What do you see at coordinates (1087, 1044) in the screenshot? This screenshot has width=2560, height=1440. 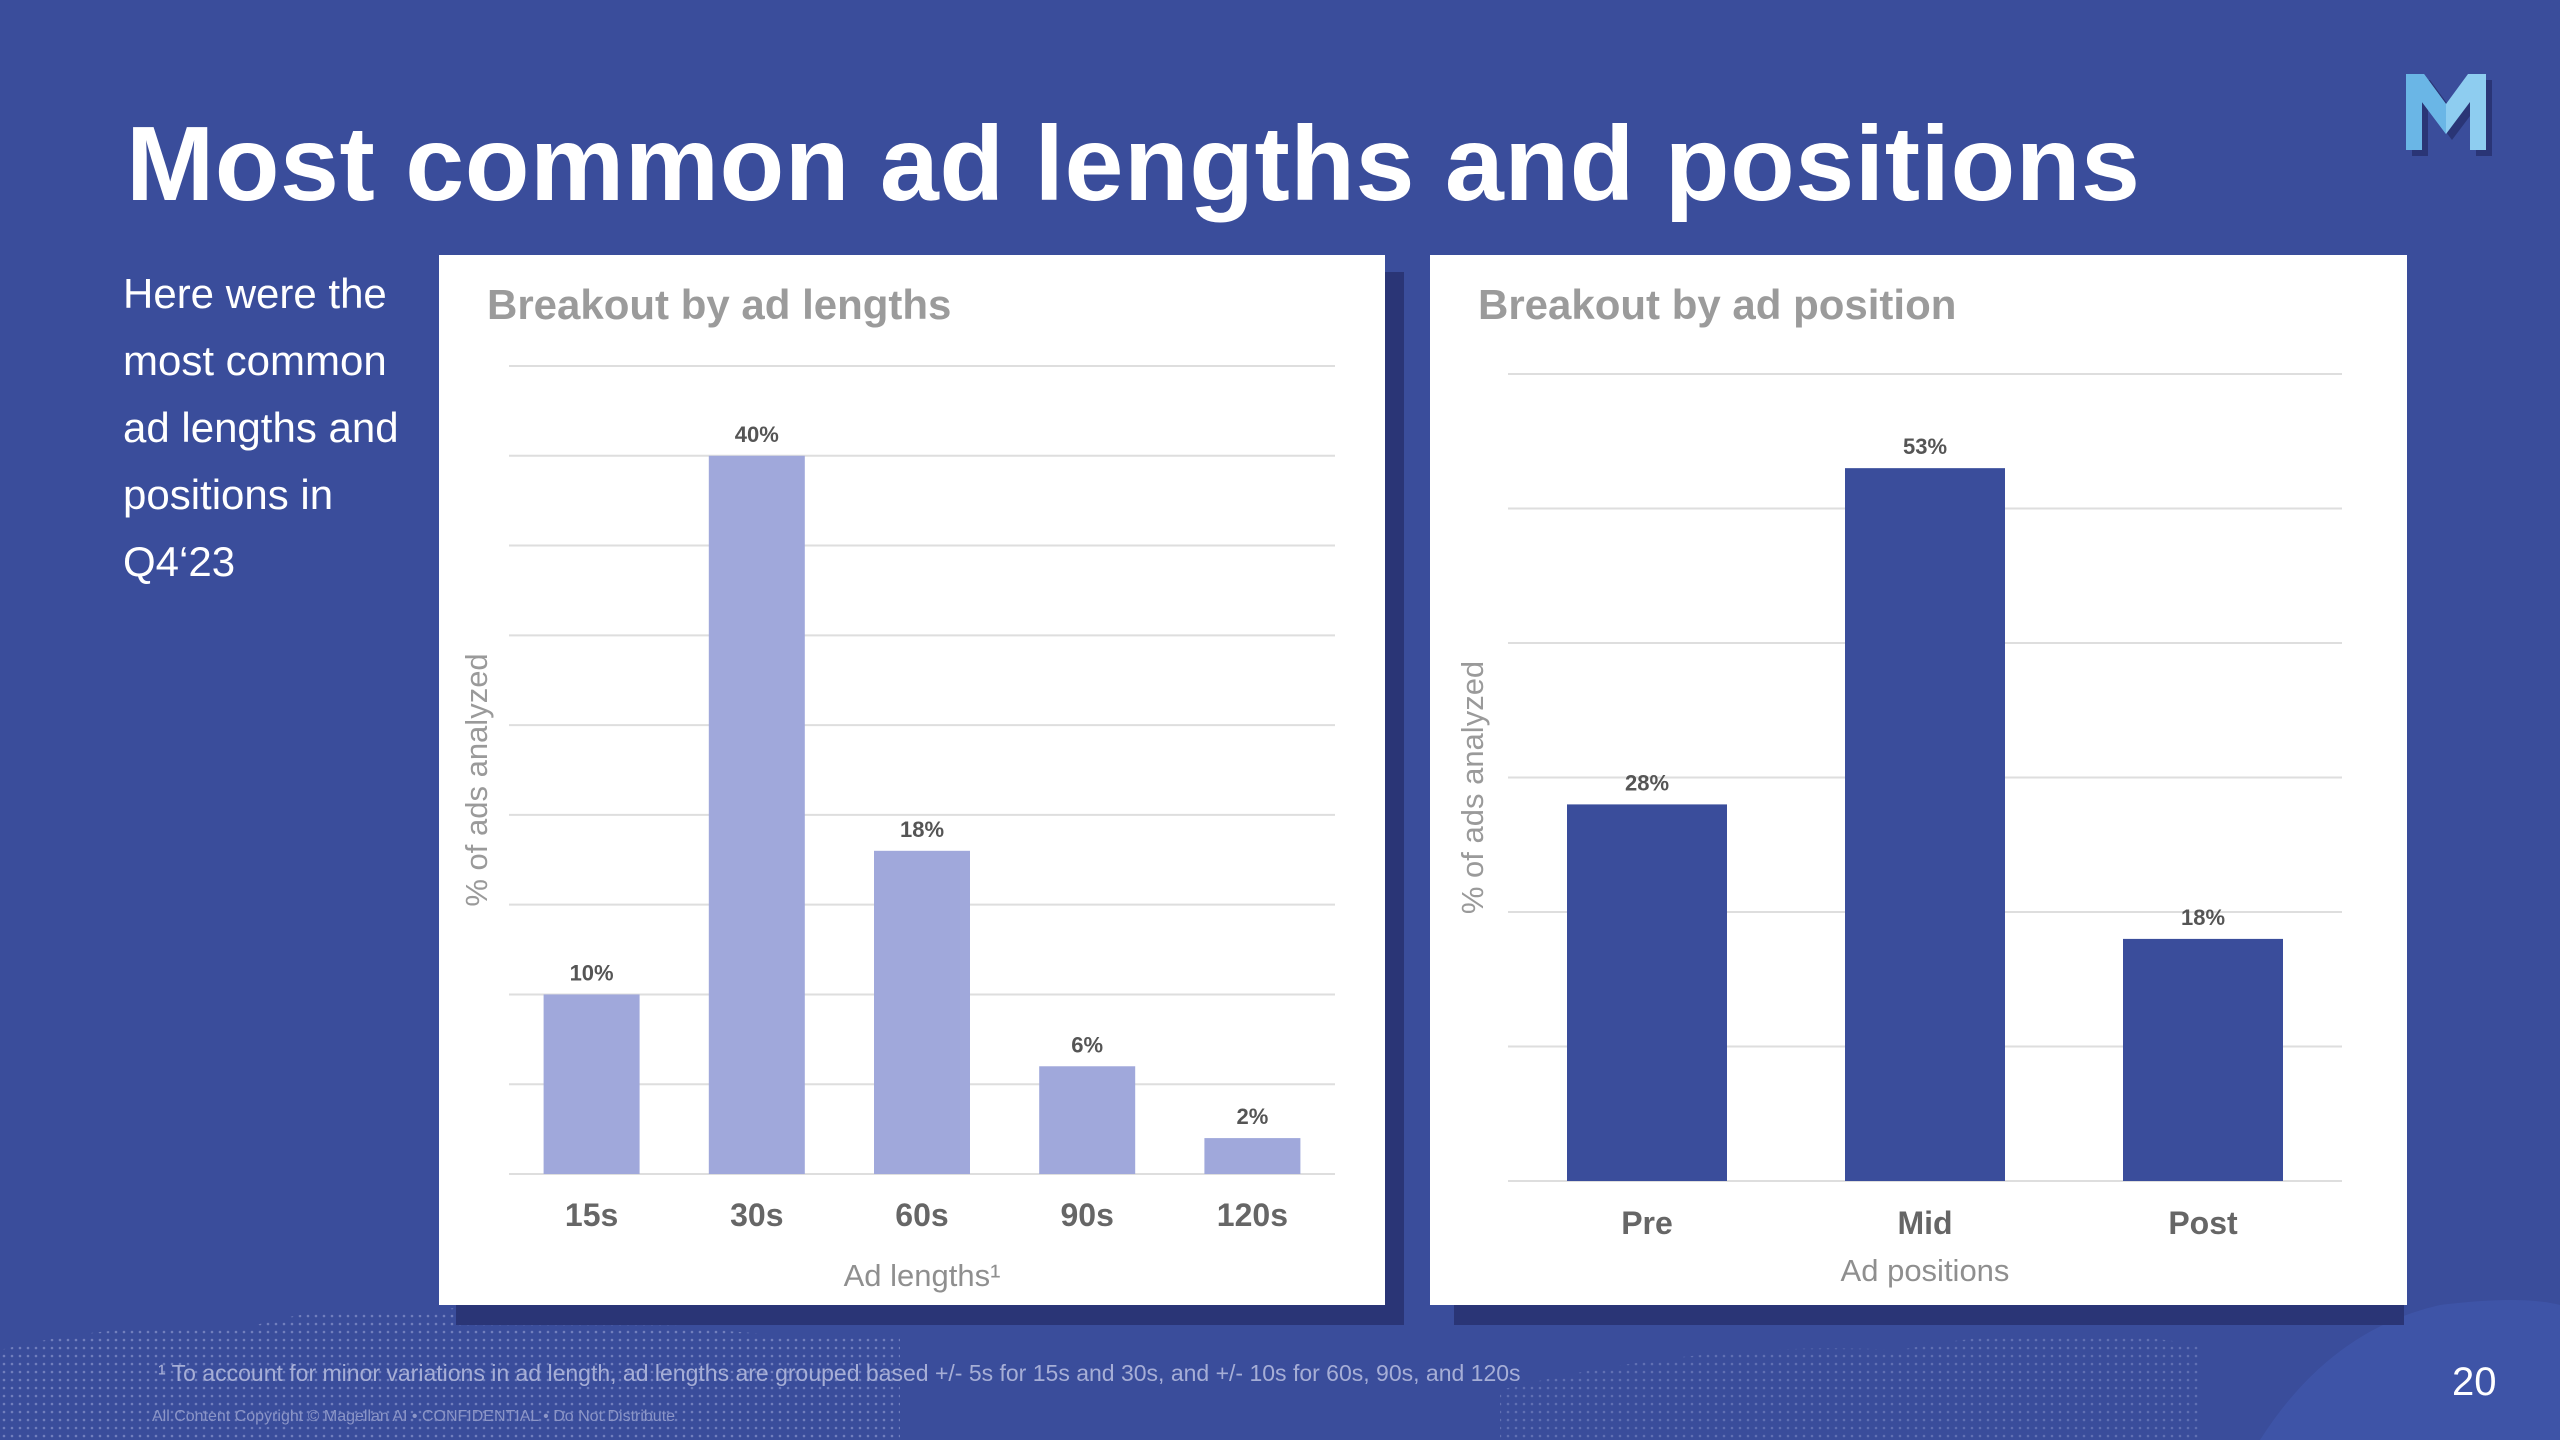 I see `data-label: 6%` at bounding box center [1087, 1044].